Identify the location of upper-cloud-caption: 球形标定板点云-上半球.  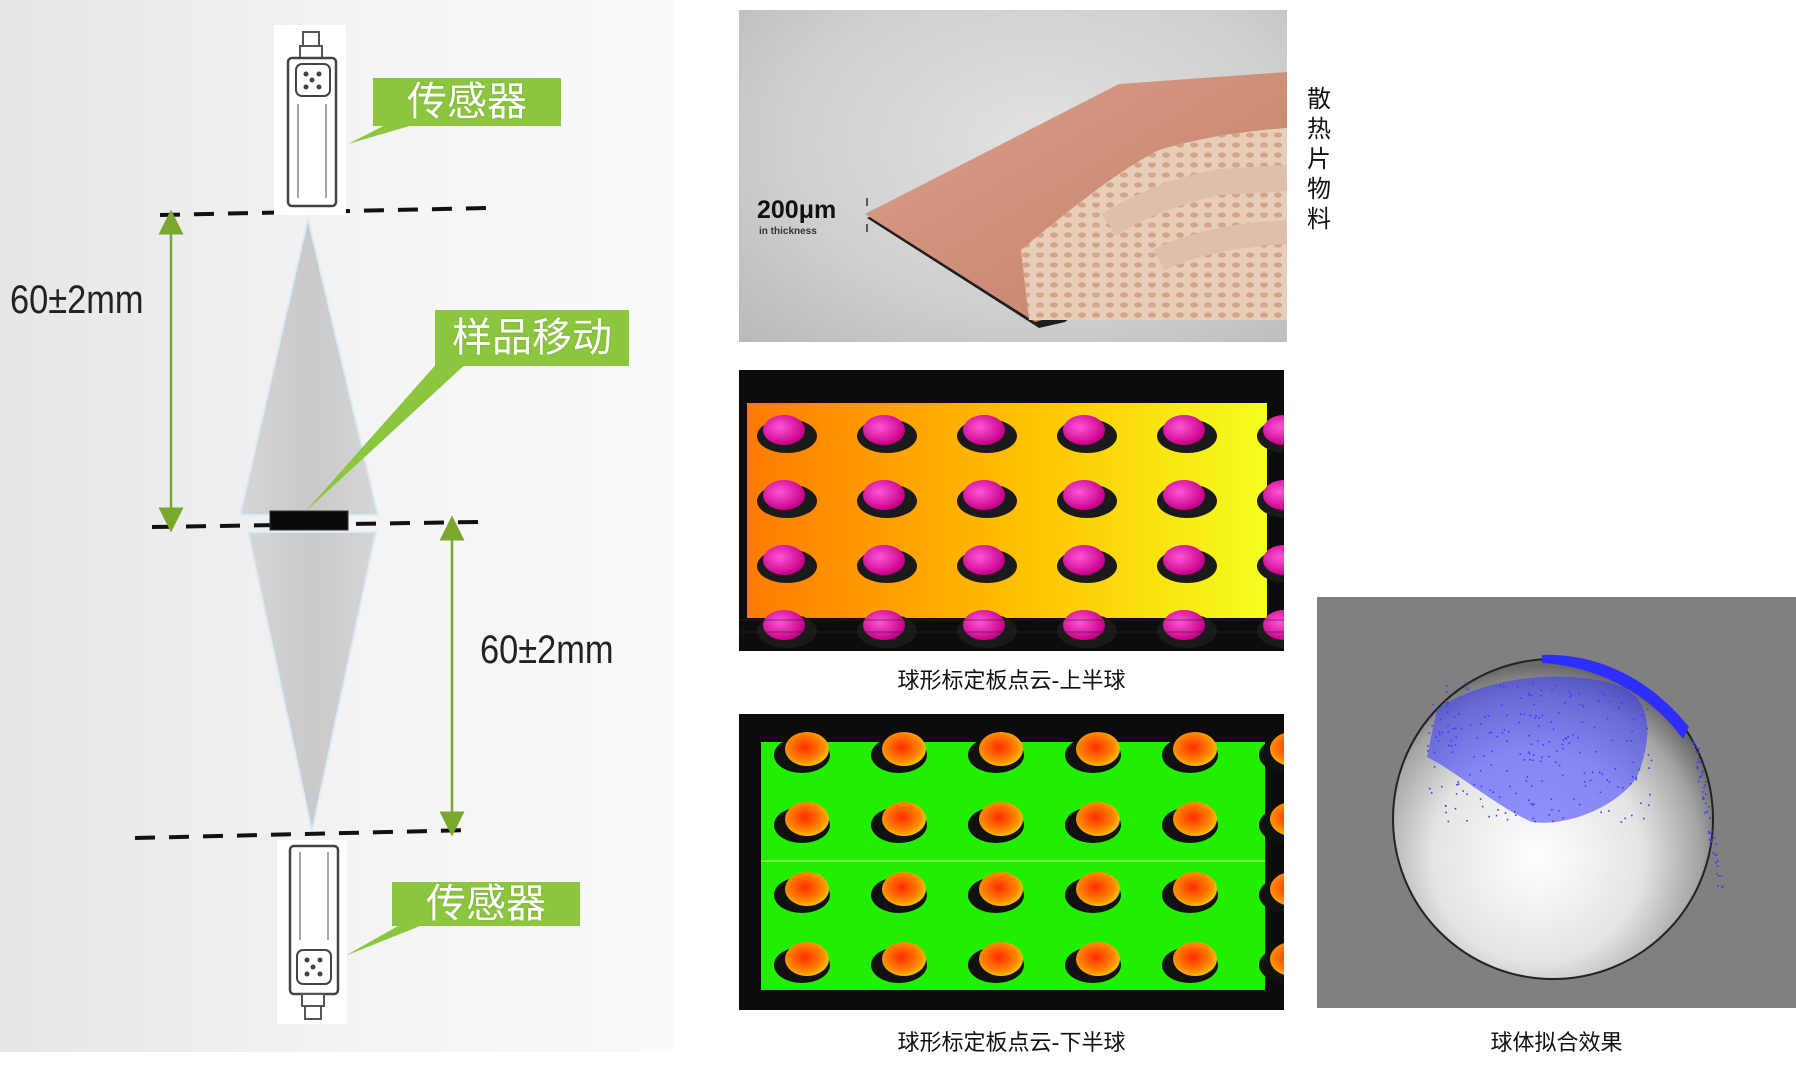
(1011, 681).